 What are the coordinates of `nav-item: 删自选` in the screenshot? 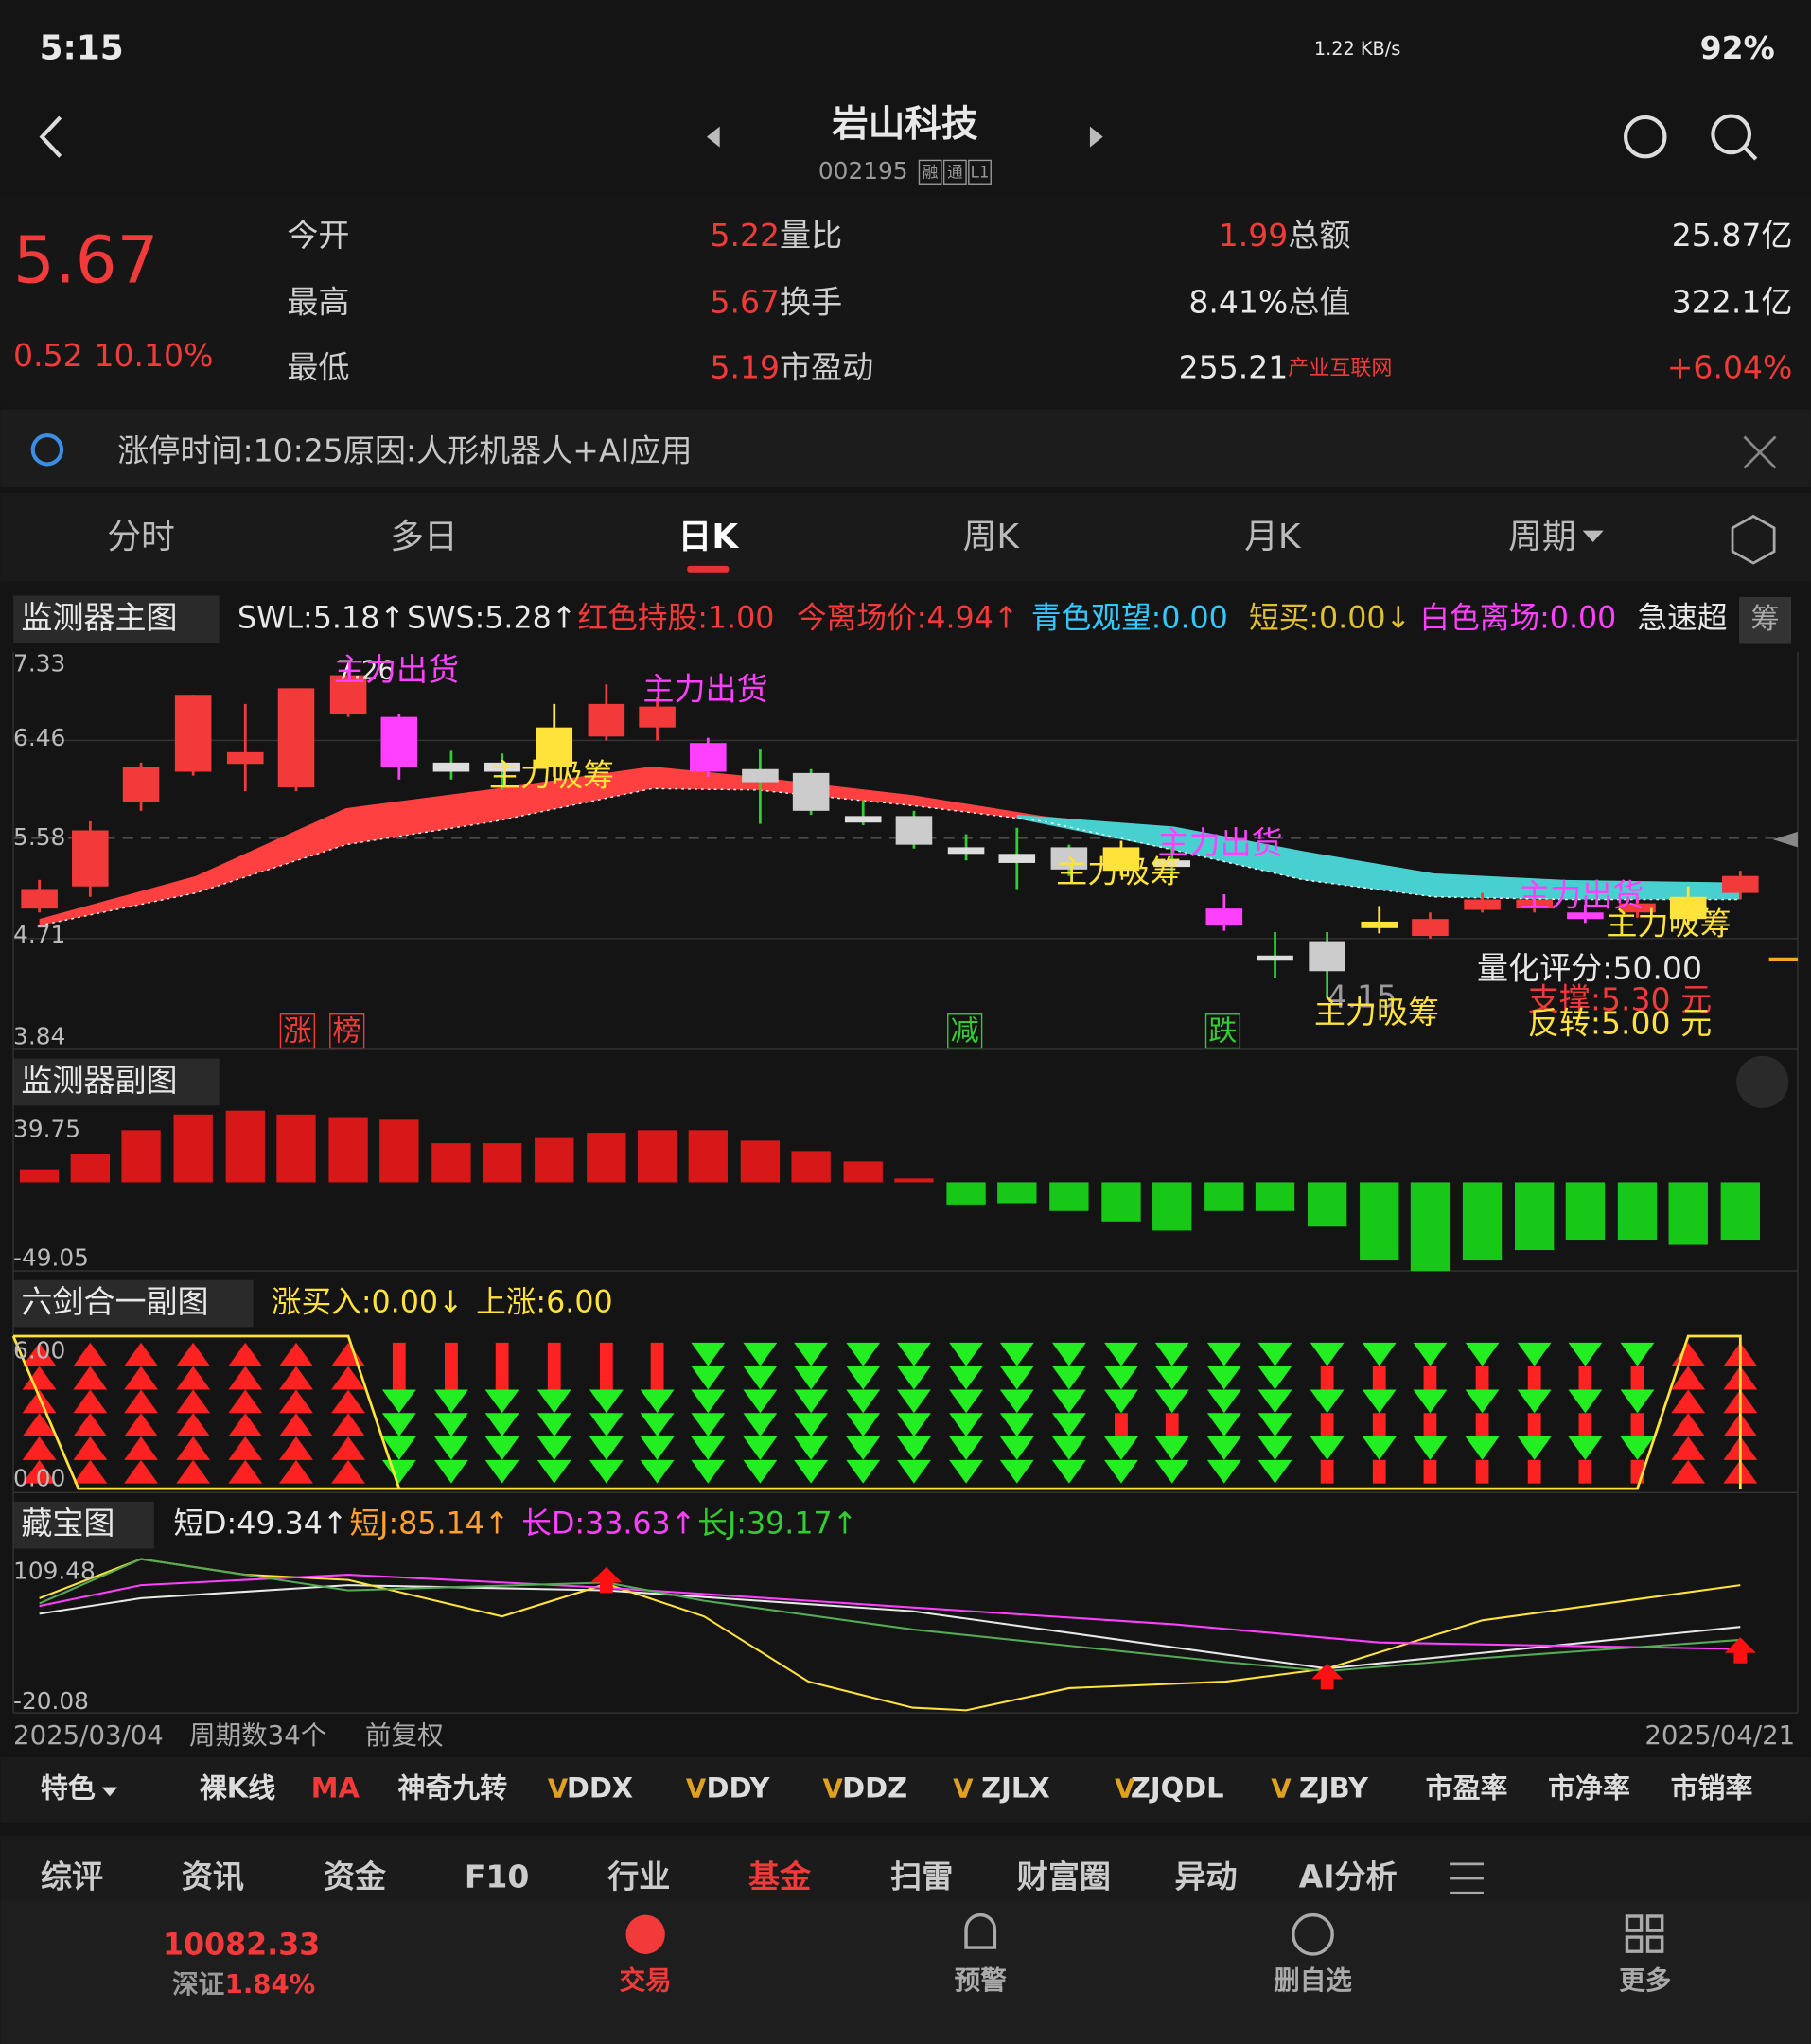 It's located at (1313, 1980).